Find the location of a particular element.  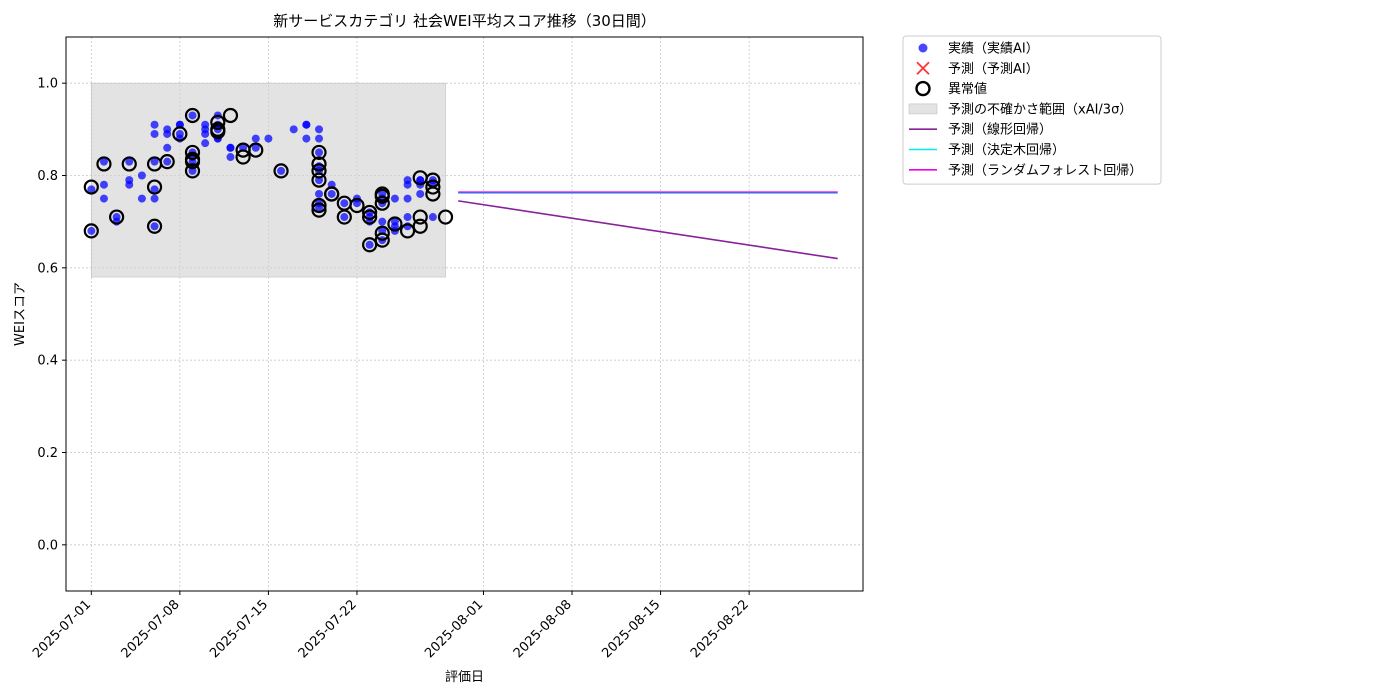

y-tick-label: 0.8 is located at coordinates (47, 176).